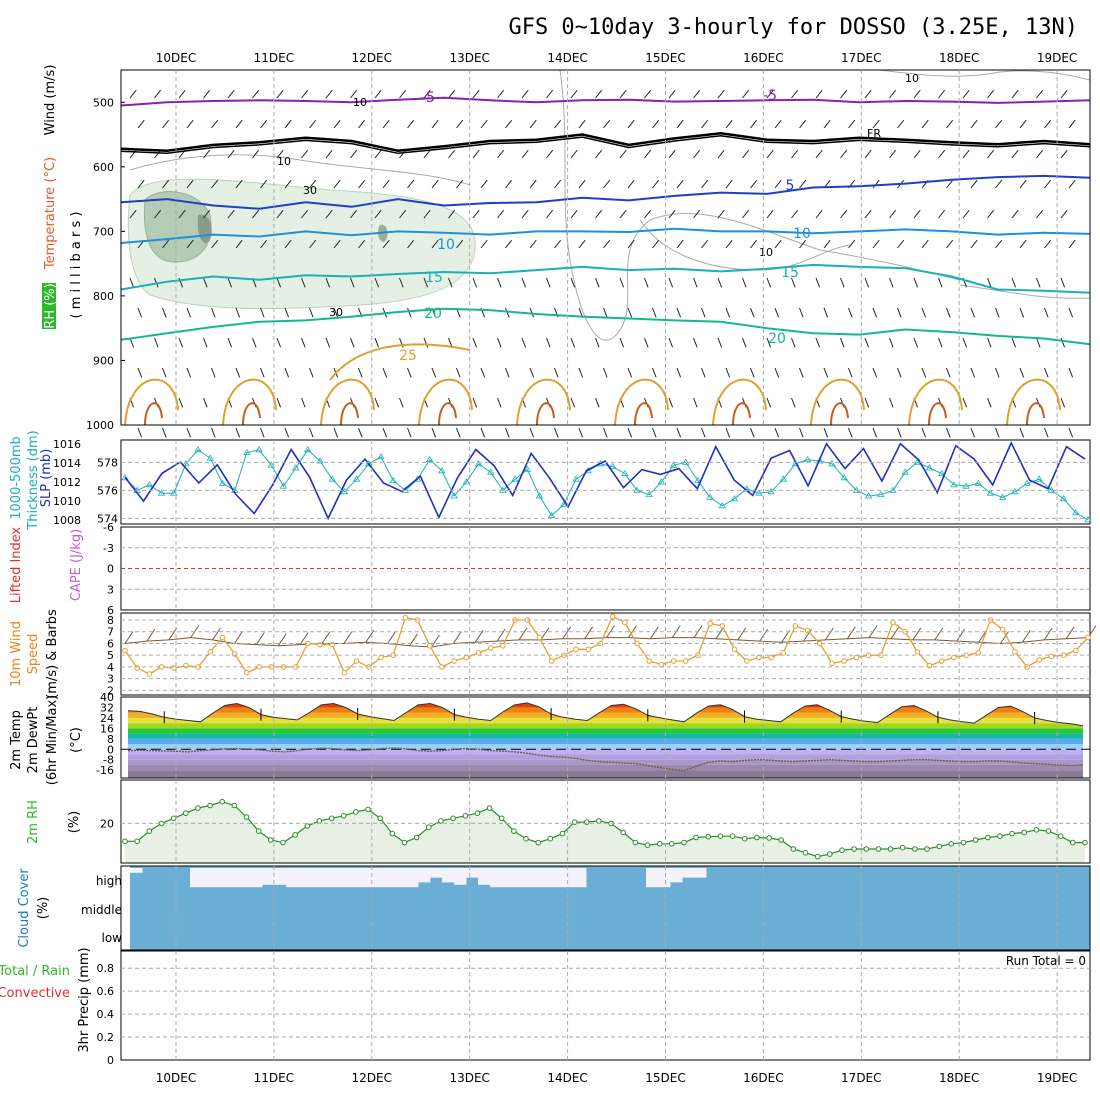 This screenshot has width=1100, height=1100. Describe the element at coordinates (67, 482) in the screenshot. I see `ytick-slp: 1012` at that location.